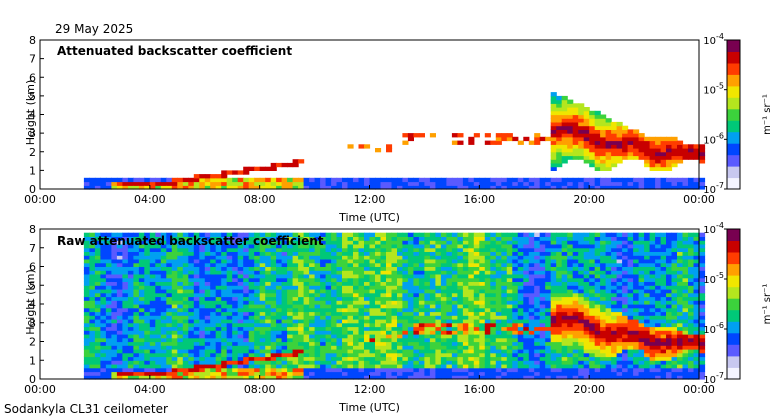 The image size is (780, 420). What do you see at coordinates (733, 137) in the screenshot?
I see `colorbar-swatch` at bounding box center [733, 137].